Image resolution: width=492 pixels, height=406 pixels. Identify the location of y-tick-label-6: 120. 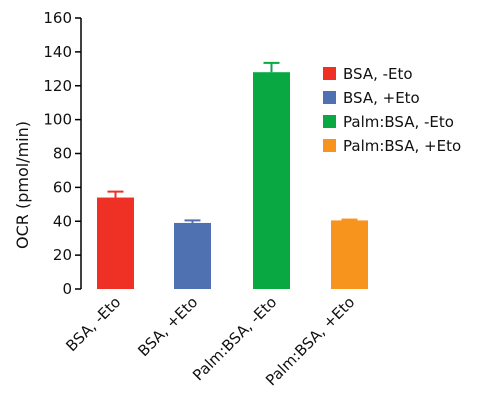
(57, 86).